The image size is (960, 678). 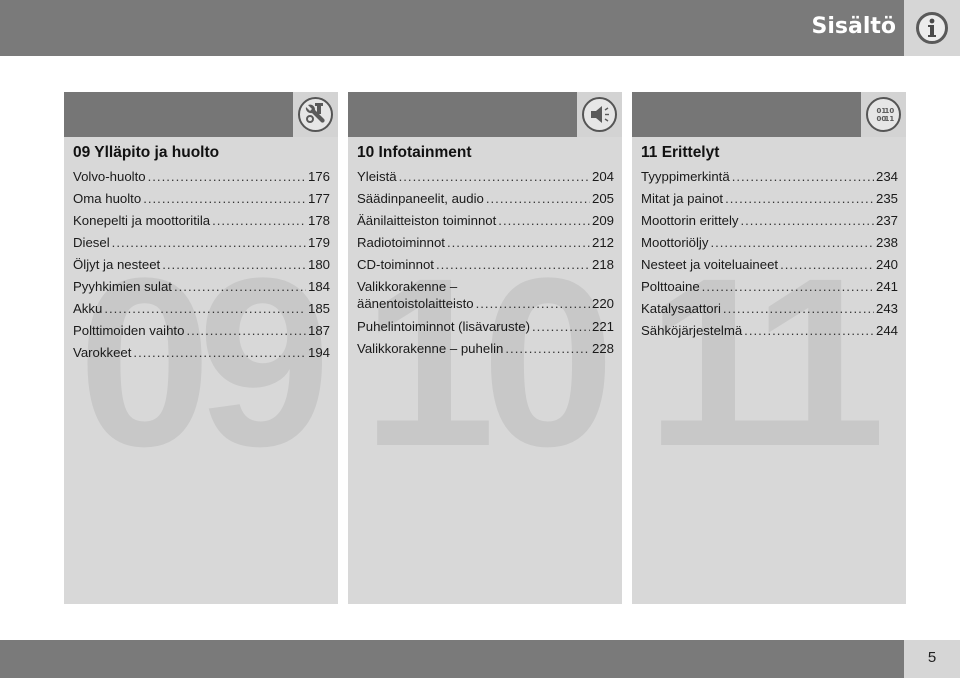 What do you see at coordinates (480, 659) in the screenshot?
I see `footer-bar: 5` at bounding box center [480, 659].